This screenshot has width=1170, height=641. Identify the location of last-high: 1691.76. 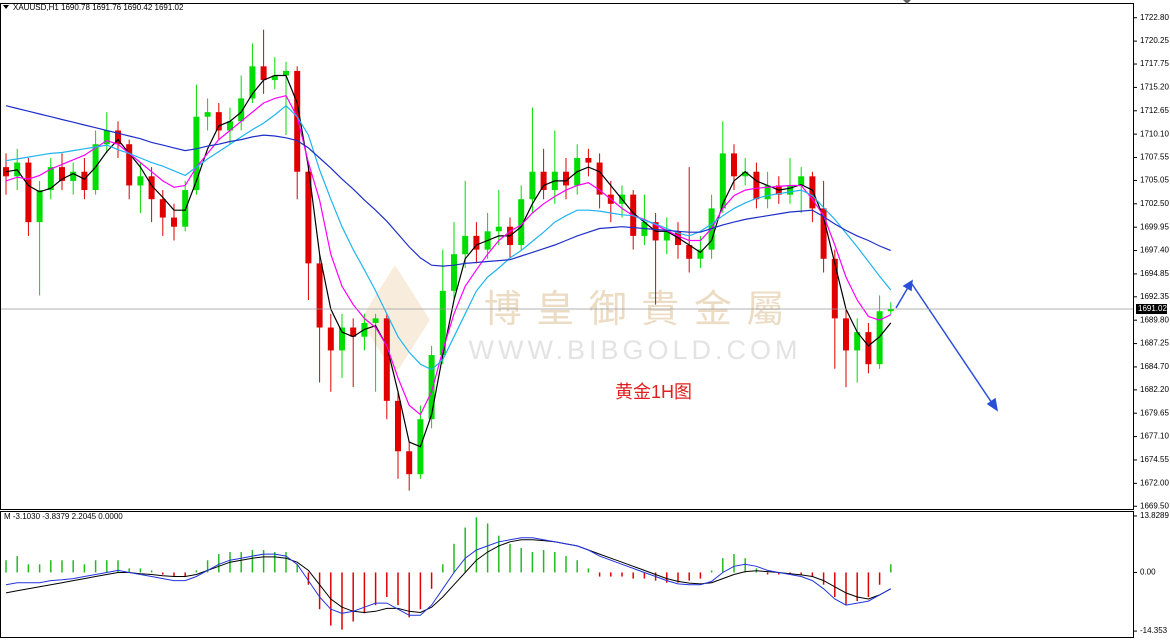
(106, 7).